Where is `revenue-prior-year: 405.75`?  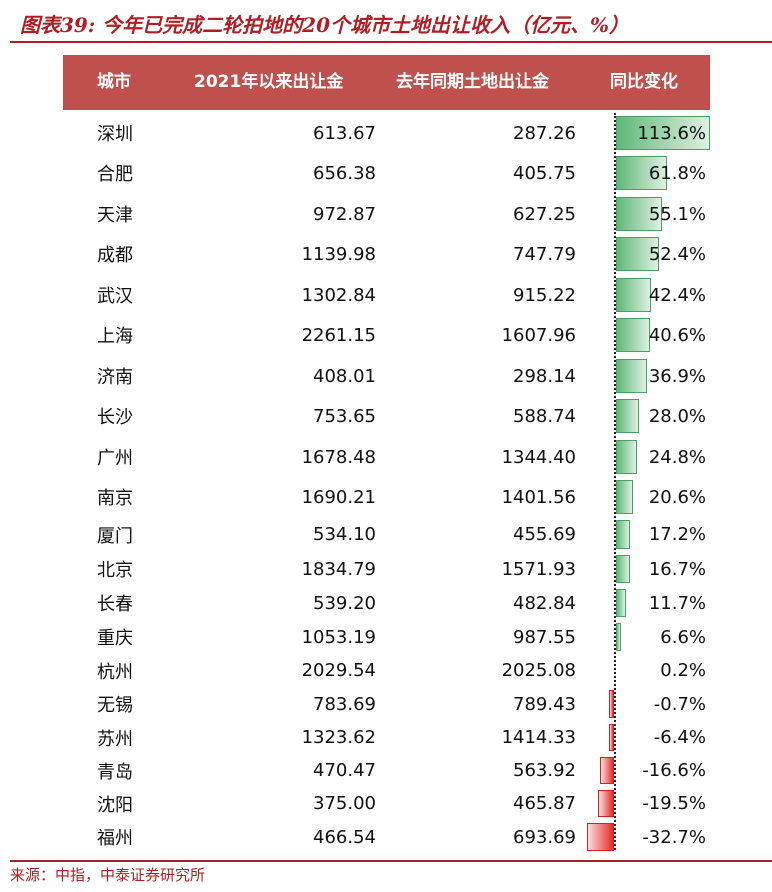
revenue-prior-year: 405.75 is located at coordinates (544, 173).